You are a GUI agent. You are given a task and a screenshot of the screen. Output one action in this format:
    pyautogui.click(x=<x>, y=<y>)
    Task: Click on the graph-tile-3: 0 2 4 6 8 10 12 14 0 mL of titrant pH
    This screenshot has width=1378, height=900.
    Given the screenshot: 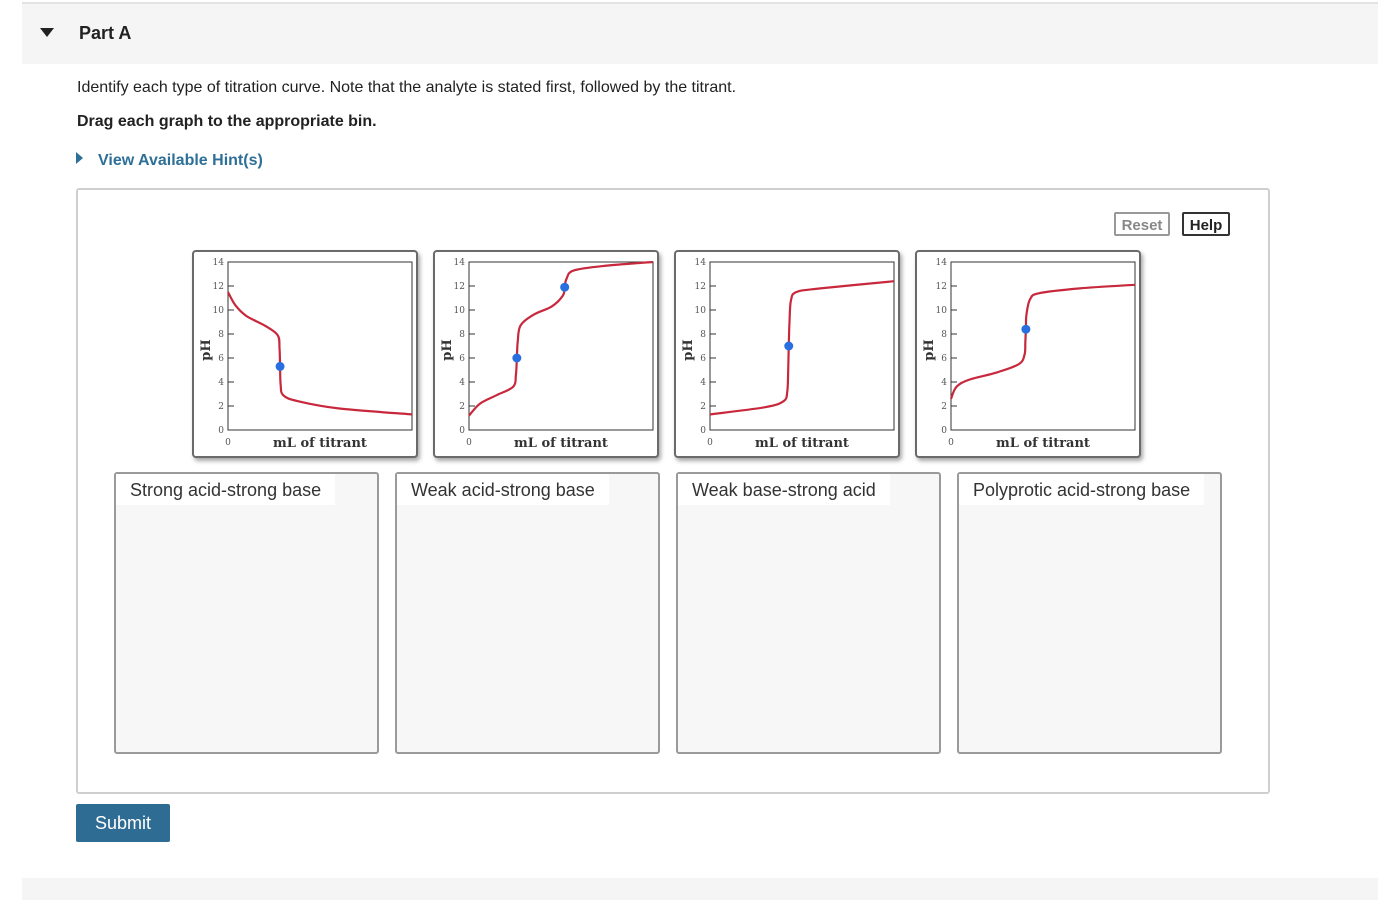 What is the action you would take?
    pyautogui.click(x=787, y=354)
    